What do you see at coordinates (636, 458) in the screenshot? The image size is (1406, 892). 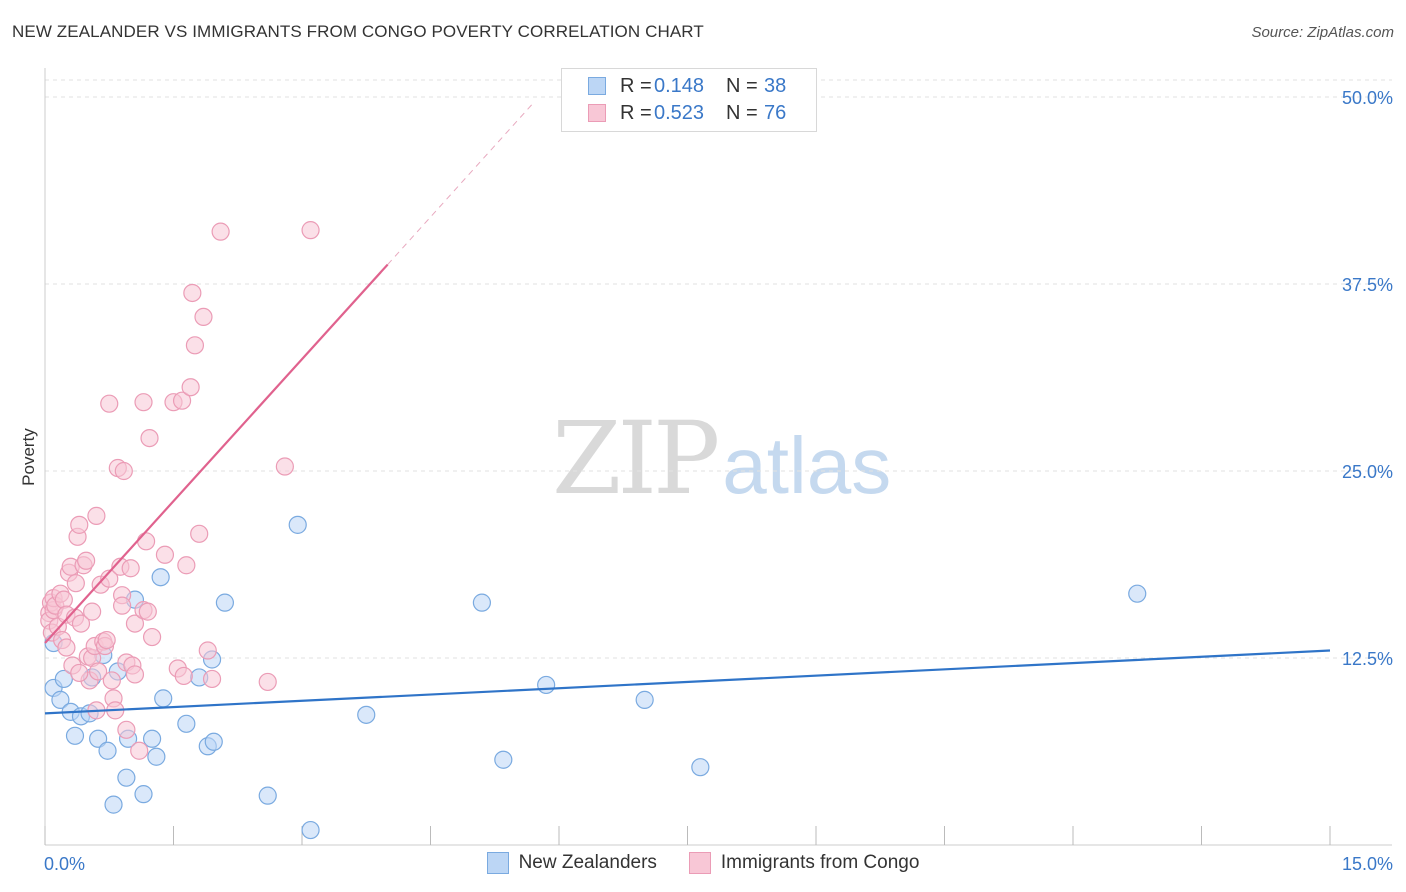 I see `watermark-zip: ZIP` at bounding box center [636, 458].